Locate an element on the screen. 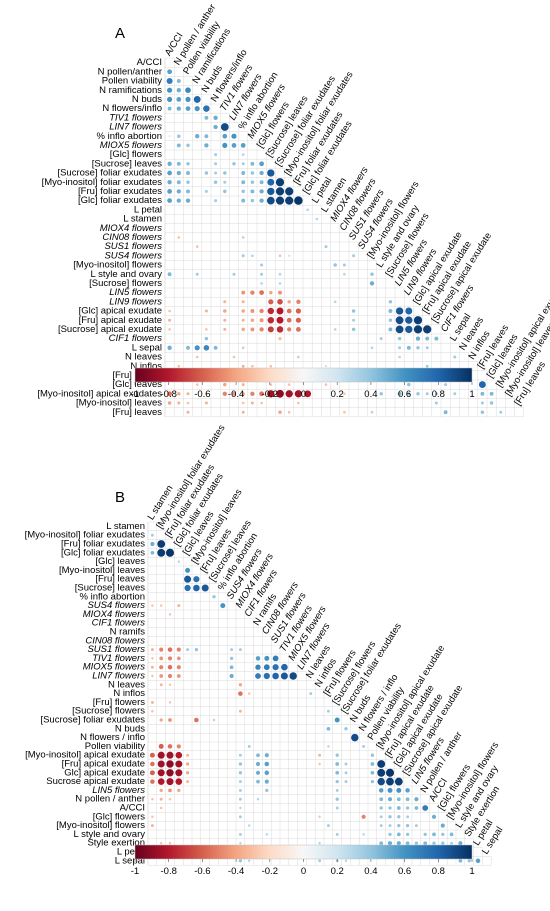 The height and width of the screenshot is (911, 550). panel-a-row-label-n-flowers-inflo: N flowers/inflo is located at coordinates (132, 108).